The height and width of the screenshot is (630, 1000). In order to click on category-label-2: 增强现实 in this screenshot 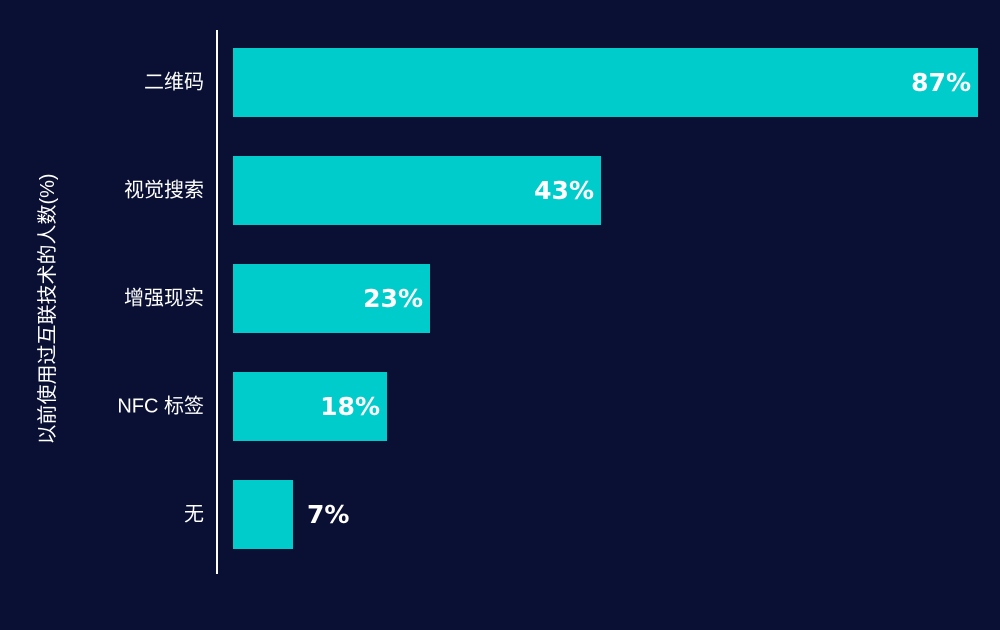, I will do `click(164, 298)`.